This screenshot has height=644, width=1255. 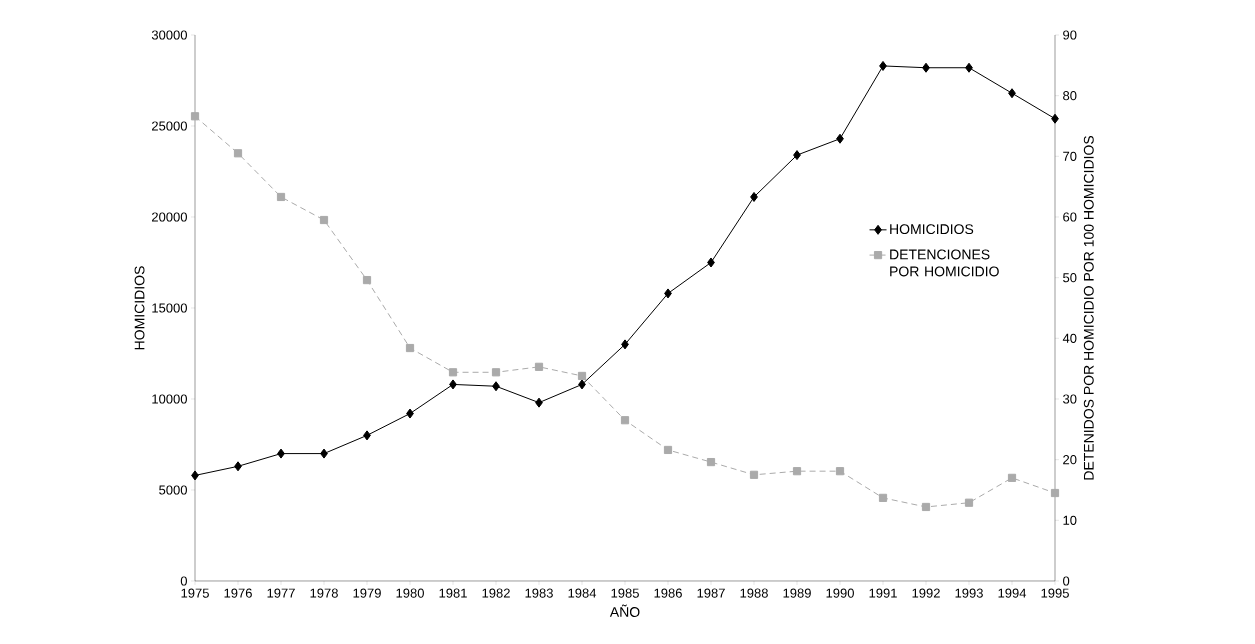 What do you see at coordinates (410, 593) in the screenshot?
I see `x-tick-label: 1980` at bounding box center [410, 593].